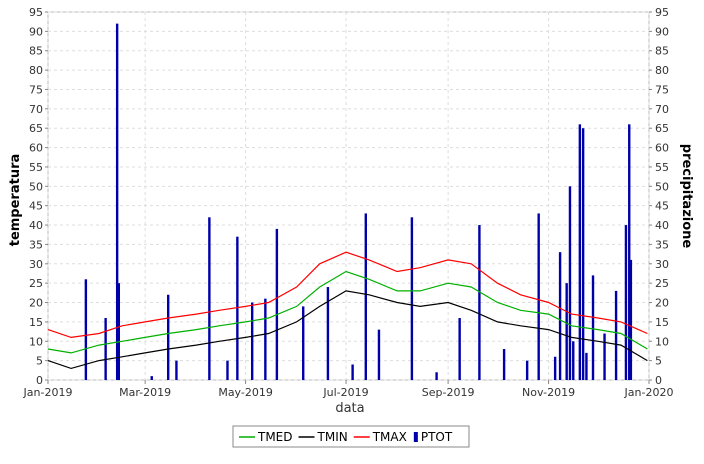  Describe the element at coordinates (36, 89) in the screenshot. I see `y-tick-label-left: 75` at that location.